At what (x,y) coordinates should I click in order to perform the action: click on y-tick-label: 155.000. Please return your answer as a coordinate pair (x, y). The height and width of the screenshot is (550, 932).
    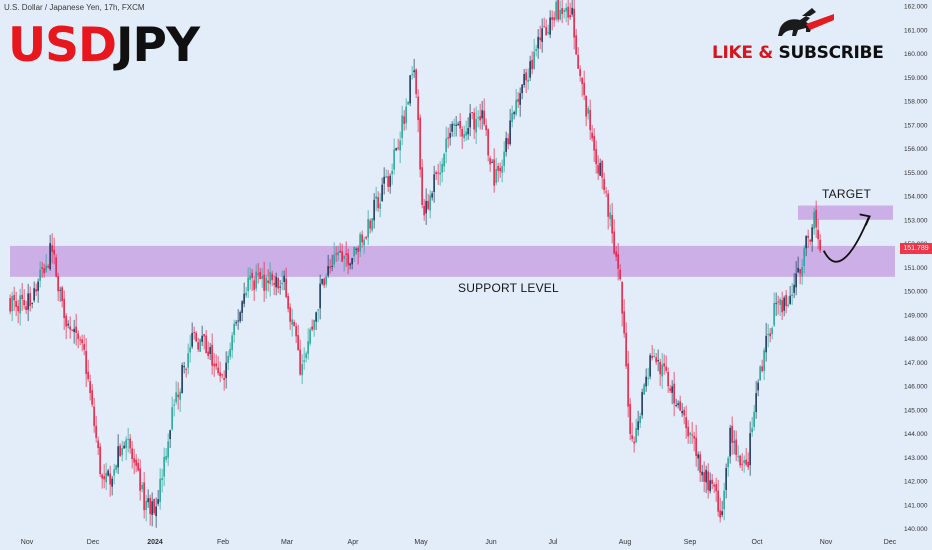
    Looking at the image, I should click on (916, 173).